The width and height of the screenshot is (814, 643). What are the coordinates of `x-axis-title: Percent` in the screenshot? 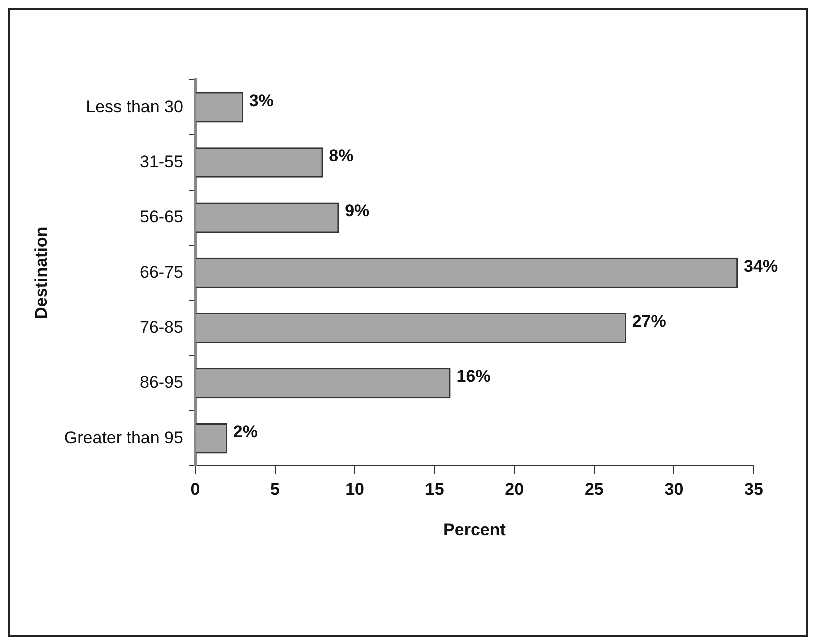 It's located at (475, 530).